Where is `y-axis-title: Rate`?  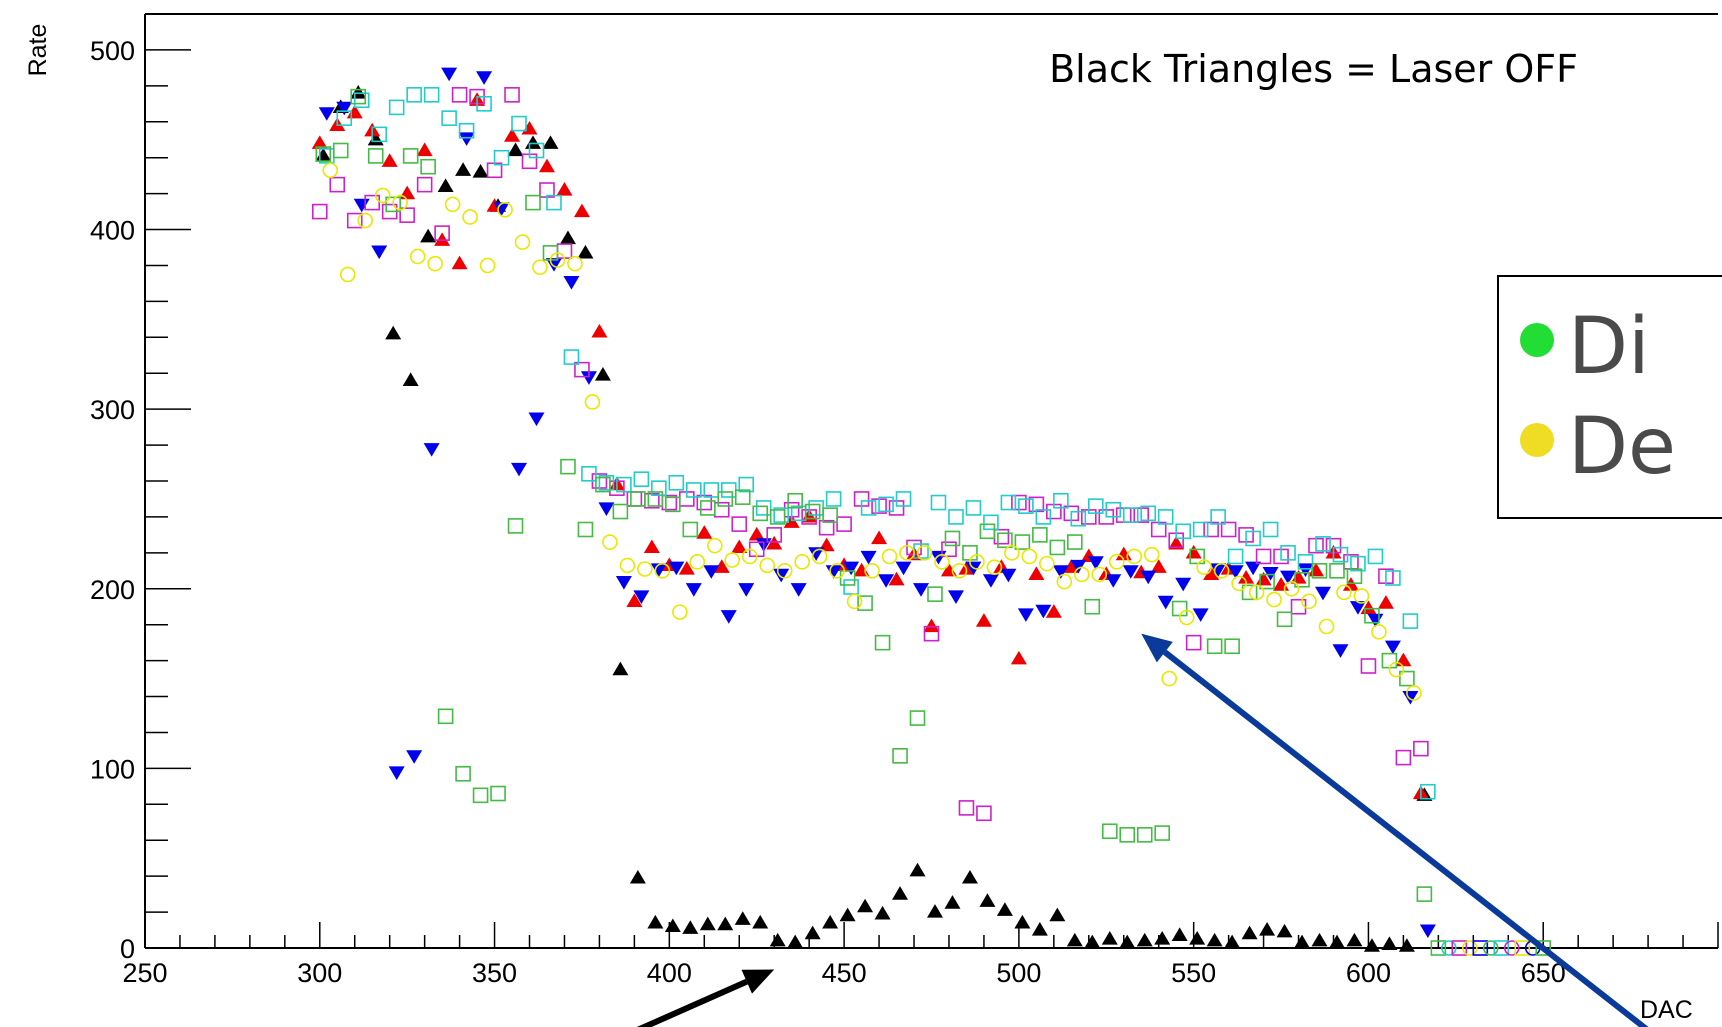
y-axis-title: Rate is located at coordinates (38, 50).